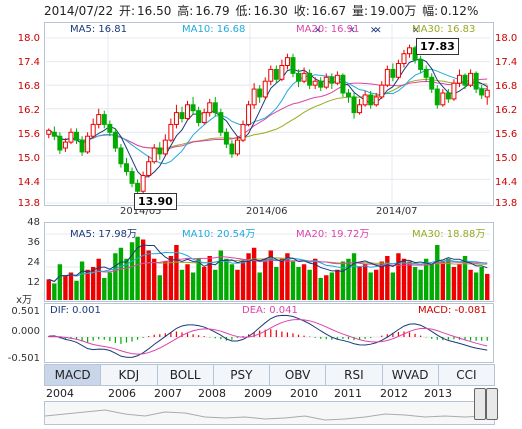  I want to click on quote-date: 2014/07/22, so click(79, 11).